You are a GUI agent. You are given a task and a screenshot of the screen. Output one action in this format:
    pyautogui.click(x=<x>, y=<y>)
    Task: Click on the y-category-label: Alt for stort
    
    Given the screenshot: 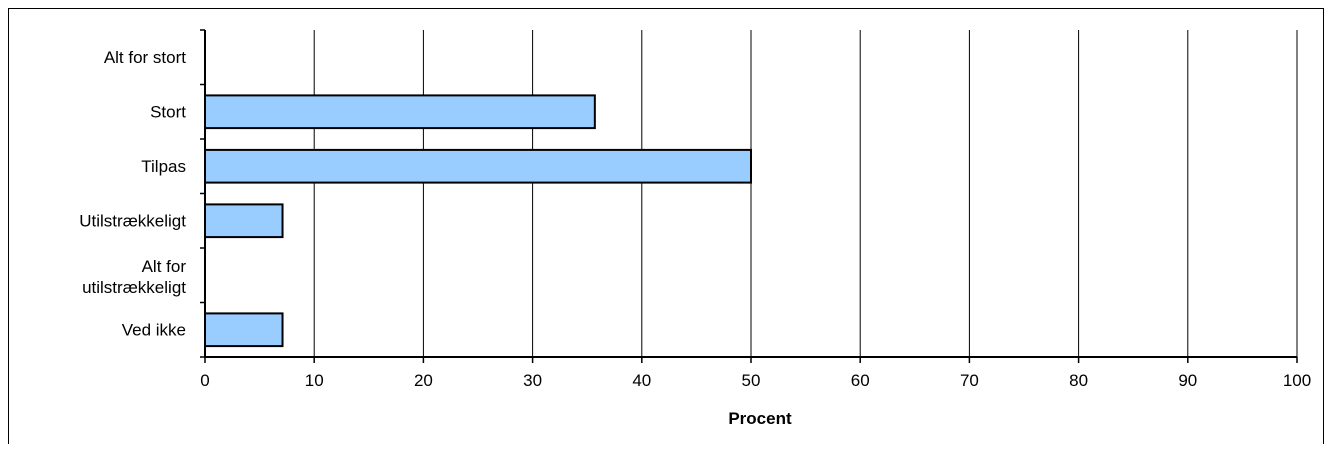 What is the action you would take?
    pyautogui.click(x=145, y=57)
    